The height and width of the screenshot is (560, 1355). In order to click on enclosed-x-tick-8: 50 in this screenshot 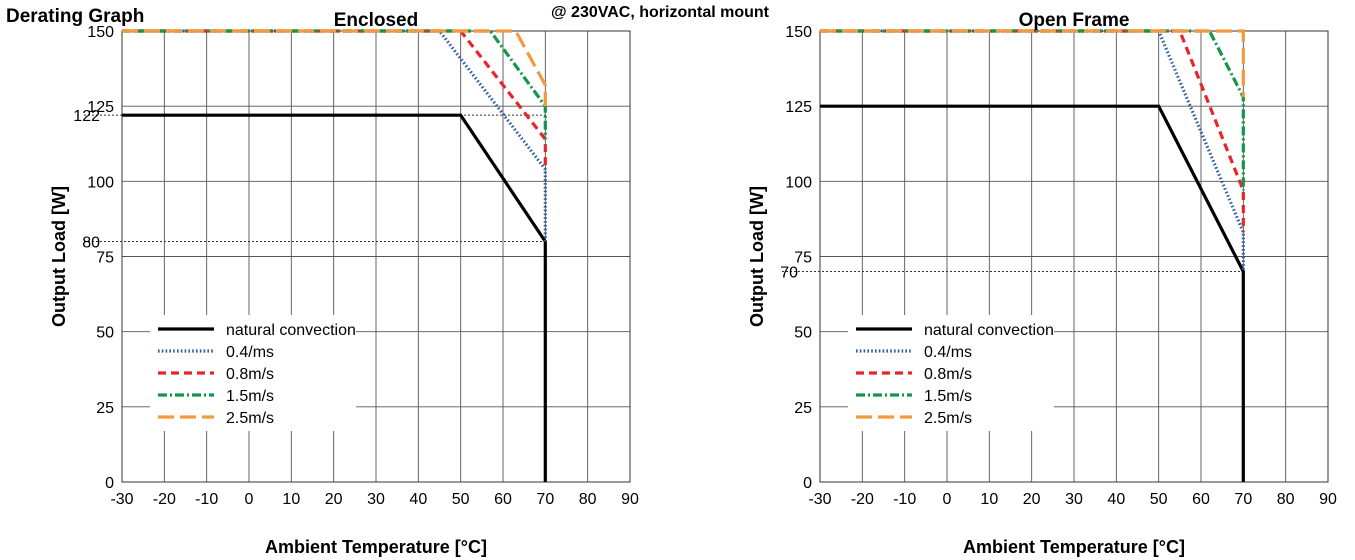, I will do `click(461, 499)`.